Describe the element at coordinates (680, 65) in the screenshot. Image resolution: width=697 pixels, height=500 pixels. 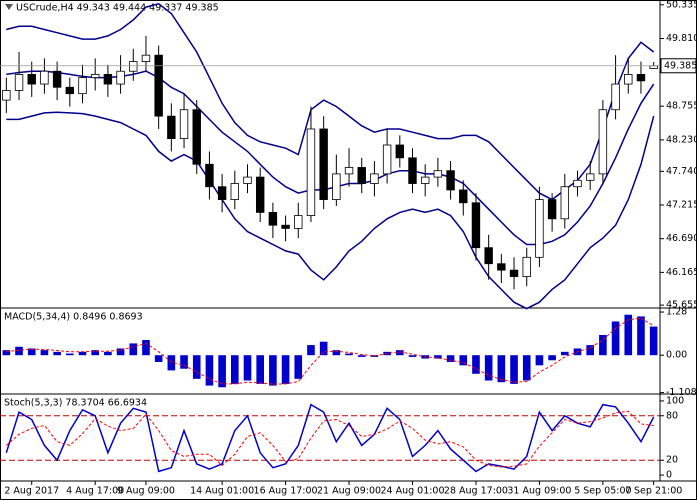
I see `current-price-label: 49.385` at that location.